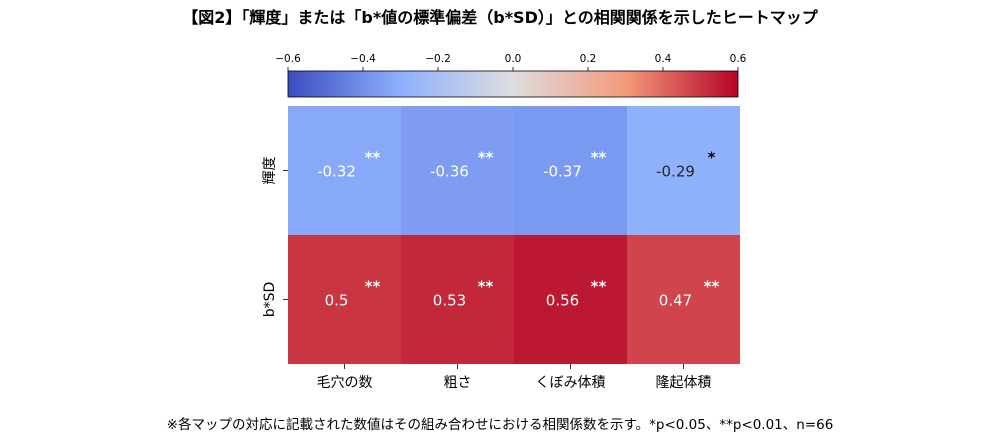  Describe the element at coordinates (449, 172) in the screenshot. I see `cell-value-label: -0.36` at that location.